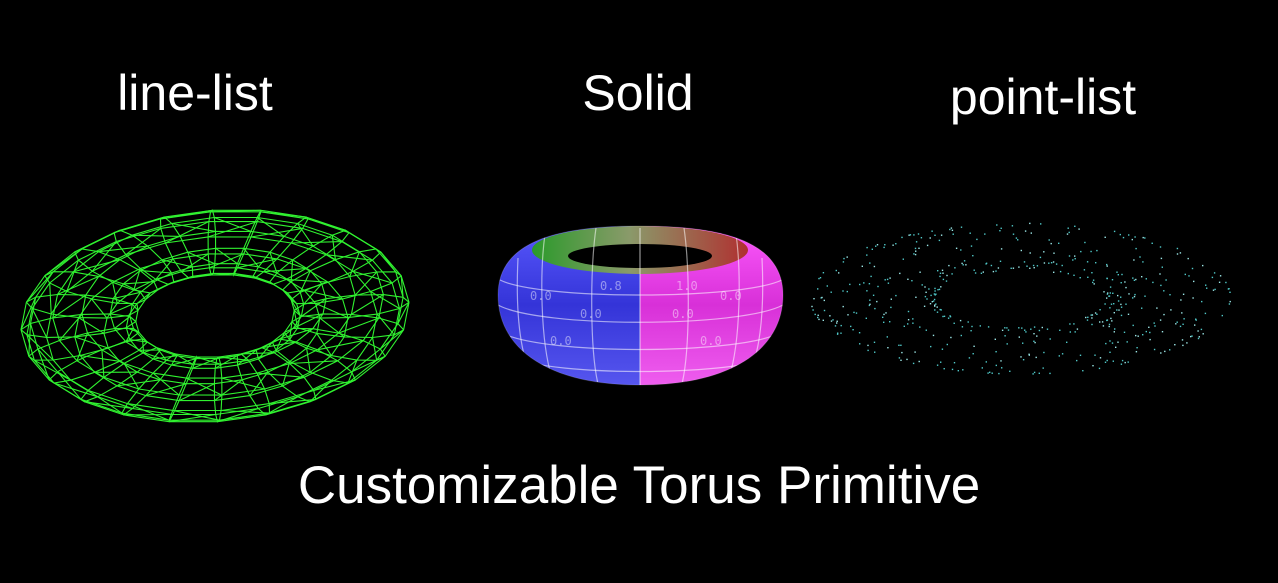 Image resolution: width=1278 pixels, height=583 pixels. What do you see at coordinates (640, 305) in the screenshot?
I see `solid-torus: 0.0 0.0 0.0 0.0 0.0 0.0 0.8 1.0` at bounding box center [640, 305].